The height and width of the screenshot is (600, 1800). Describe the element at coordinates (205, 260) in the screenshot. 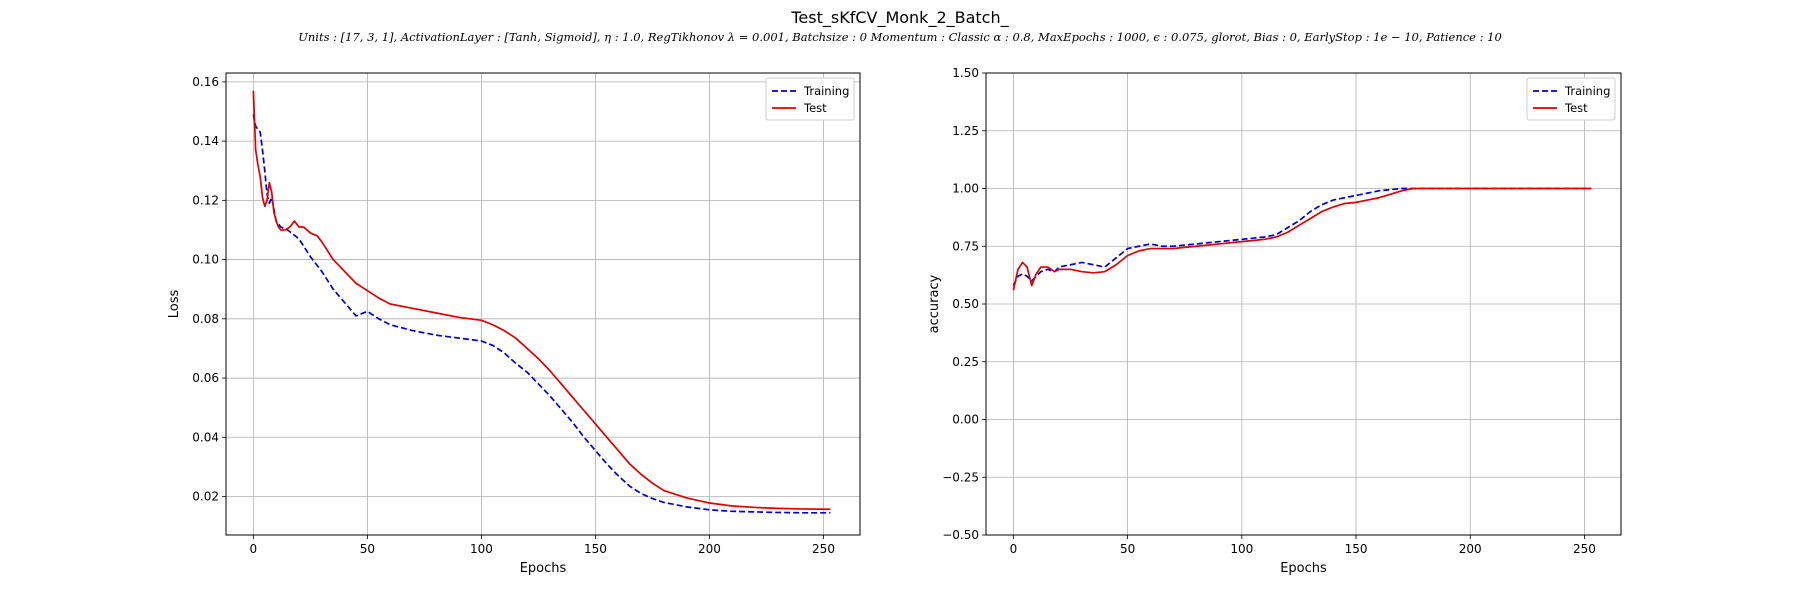

I see `y-tick-label: 0.10` at that location.